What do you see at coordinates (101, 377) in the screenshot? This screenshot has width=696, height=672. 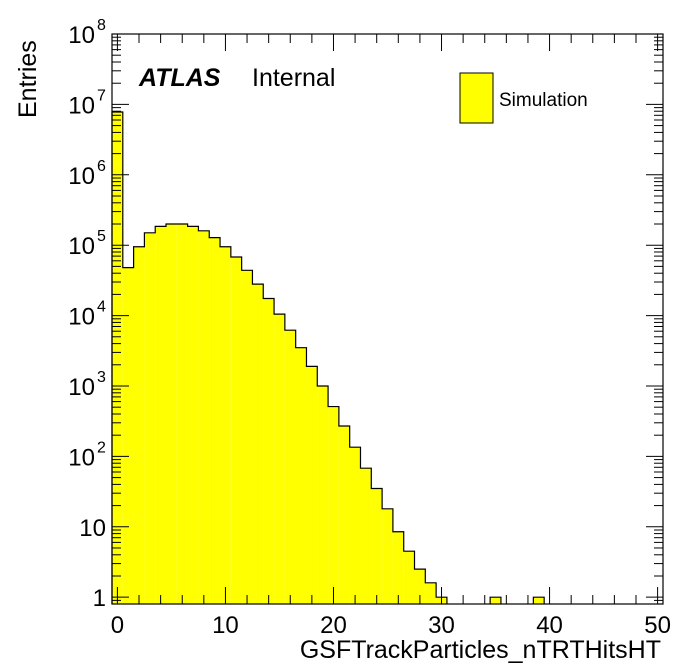 I see `y-tick-exponent: 3` at bounding box center [101, 377].